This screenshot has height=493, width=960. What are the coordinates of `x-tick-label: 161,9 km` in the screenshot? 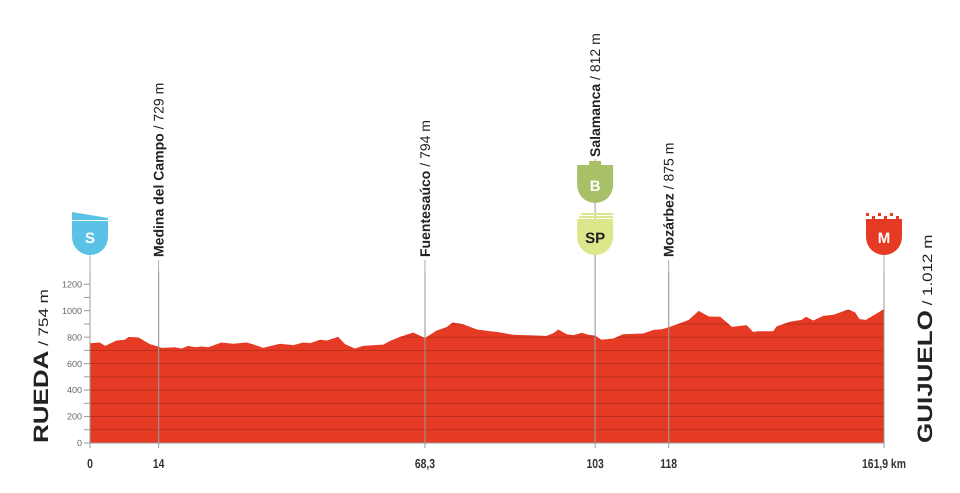 It's located at (884, 464).